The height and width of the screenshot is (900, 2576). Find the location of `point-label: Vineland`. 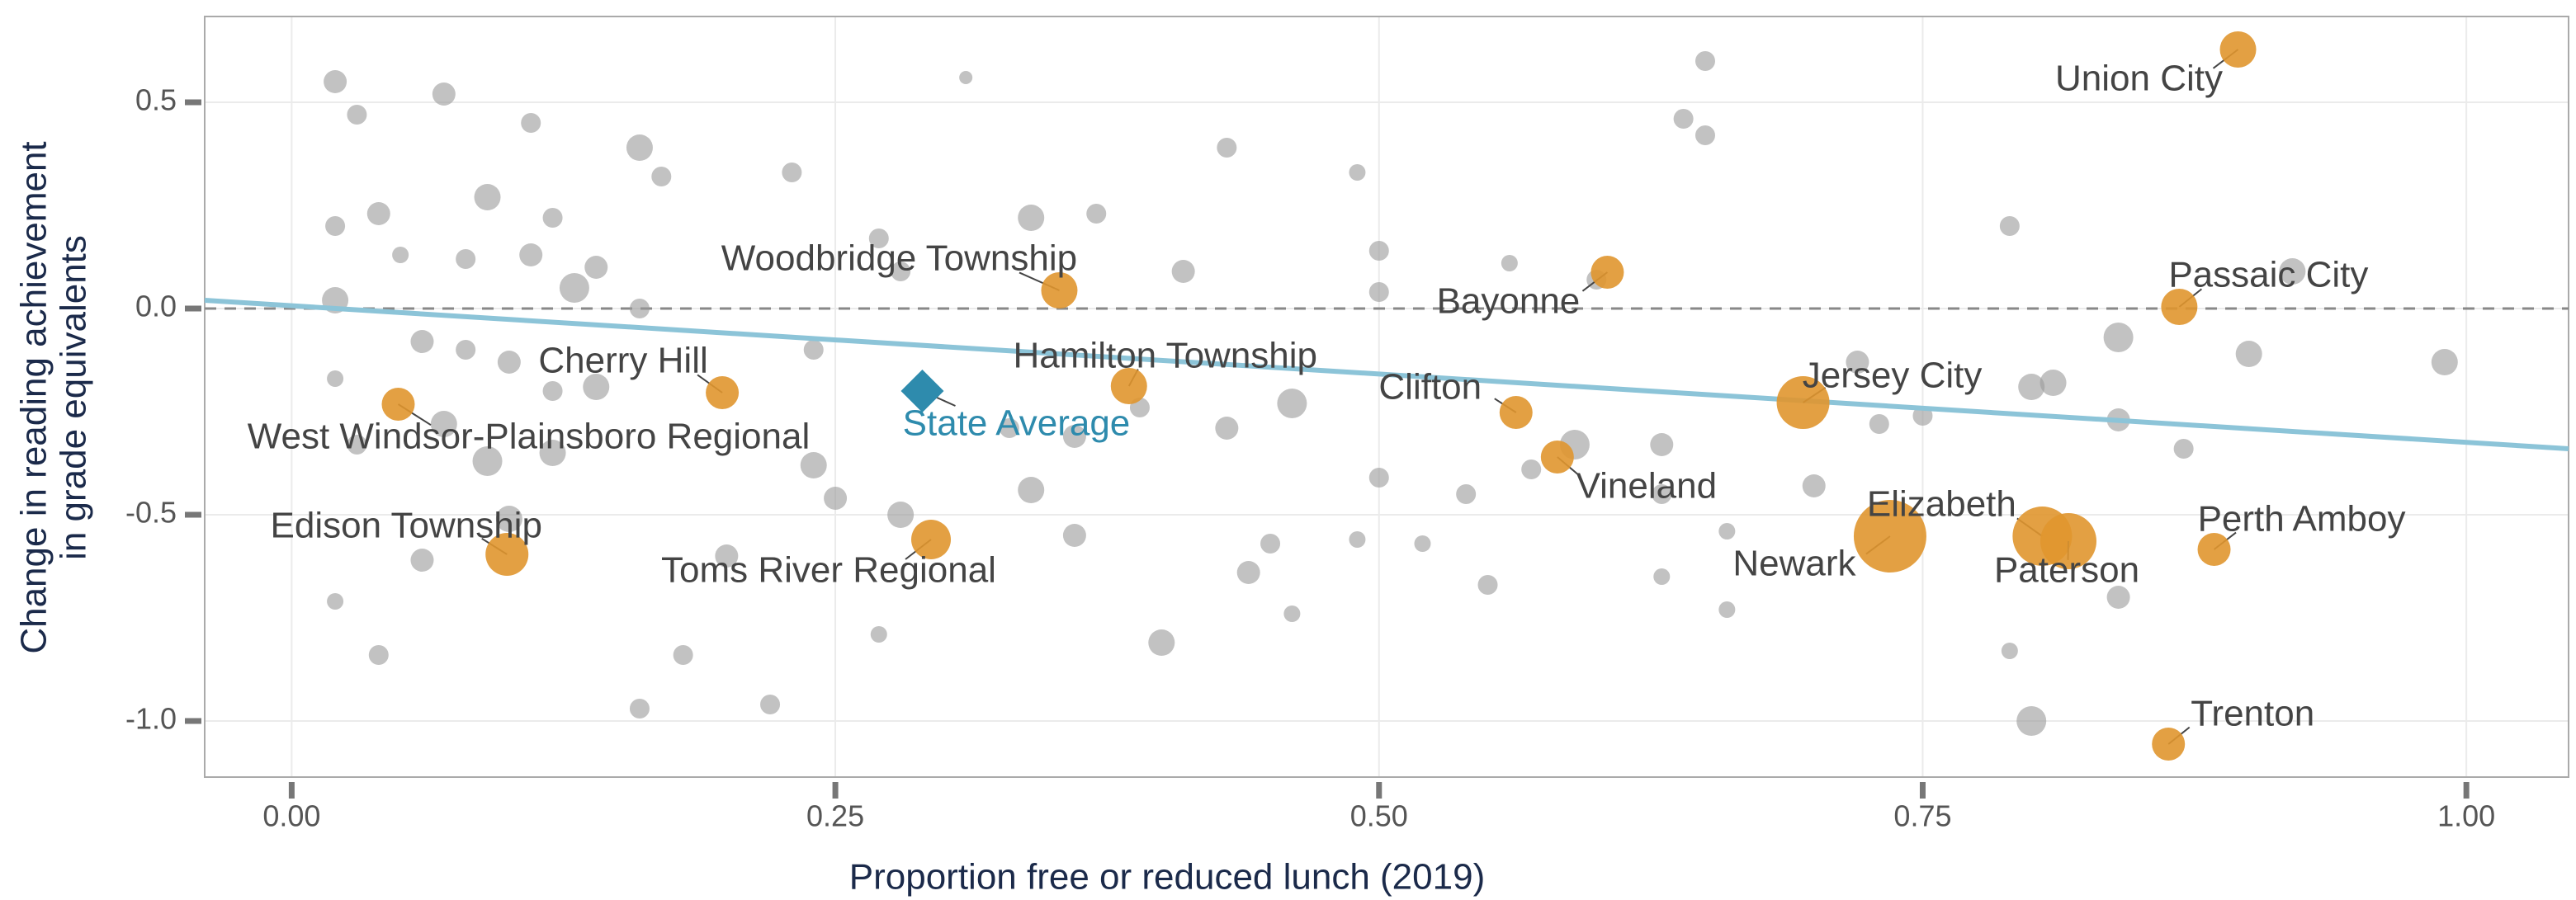

point-label: Vineland is located at coordinates (1646, 487).